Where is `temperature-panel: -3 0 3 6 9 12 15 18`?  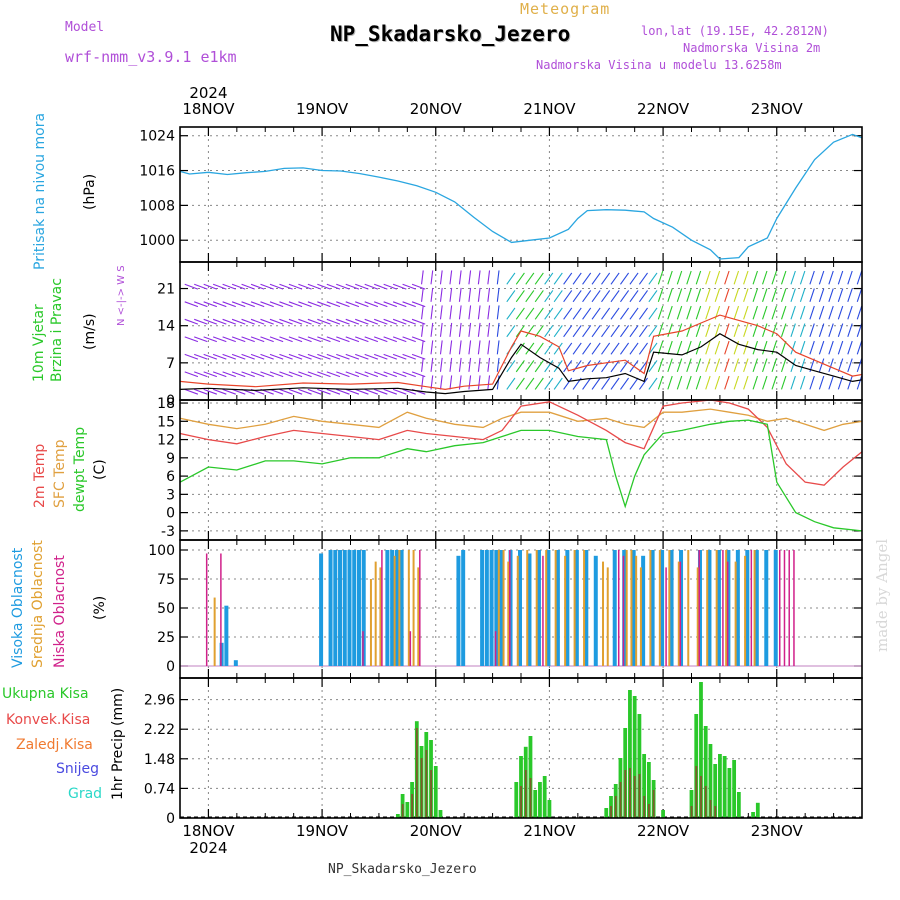 temperature-panel: -3 0 3 6 9 12 15 18 is located at coordinates (510, 468).